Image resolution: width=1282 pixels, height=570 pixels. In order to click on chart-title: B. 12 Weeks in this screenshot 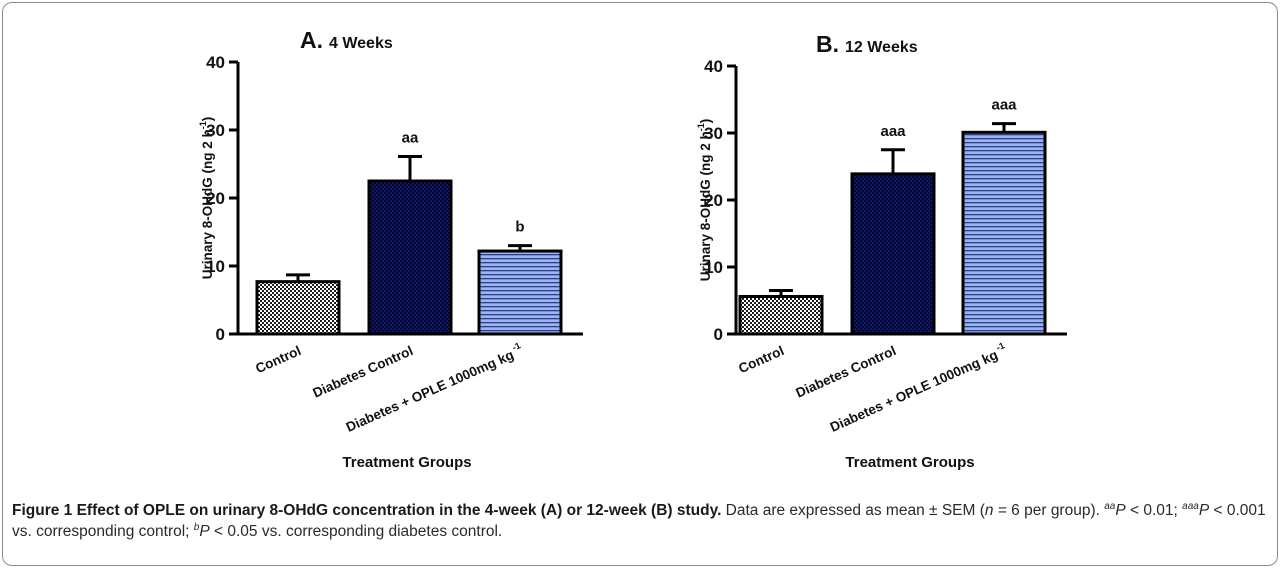, I will do `click(867, 44)`.